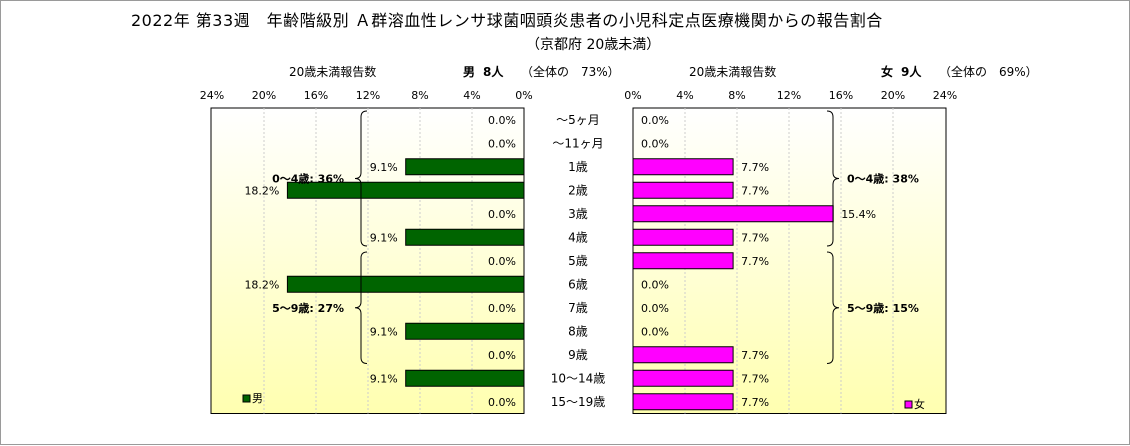 The image size is (1130, 446). I want to click on category-label: 10〜14歳, so click(578, 378).